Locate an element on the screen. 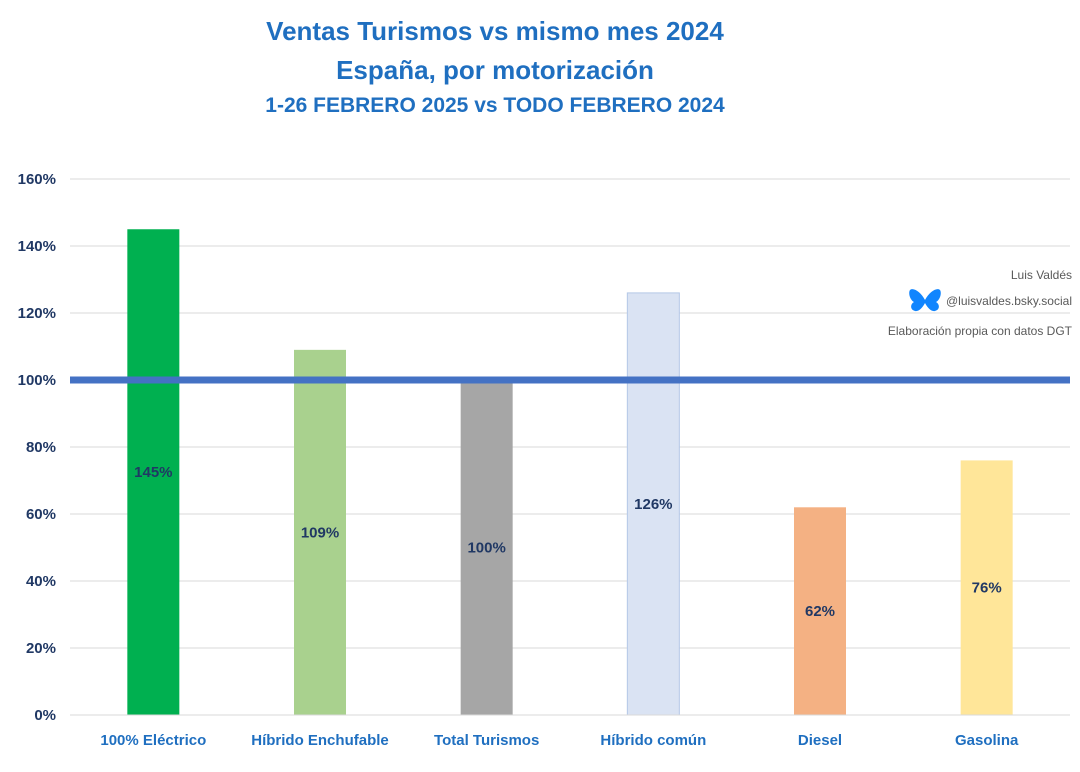  x-category-label: Híbrido común is located at coordinates (653, 740).